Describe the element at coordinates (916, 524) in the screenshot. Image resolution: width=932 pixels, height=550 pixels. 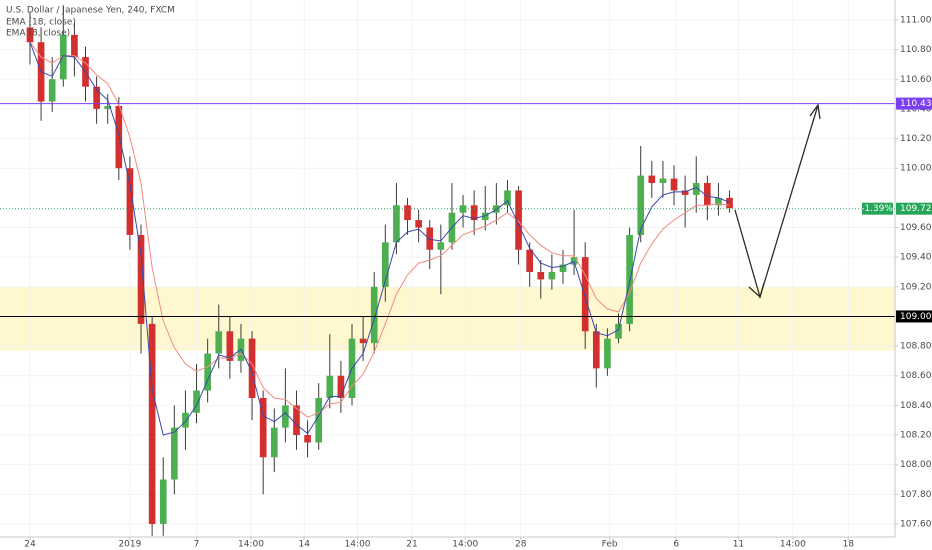
I see `y-tick-label: 107.600` at that location.